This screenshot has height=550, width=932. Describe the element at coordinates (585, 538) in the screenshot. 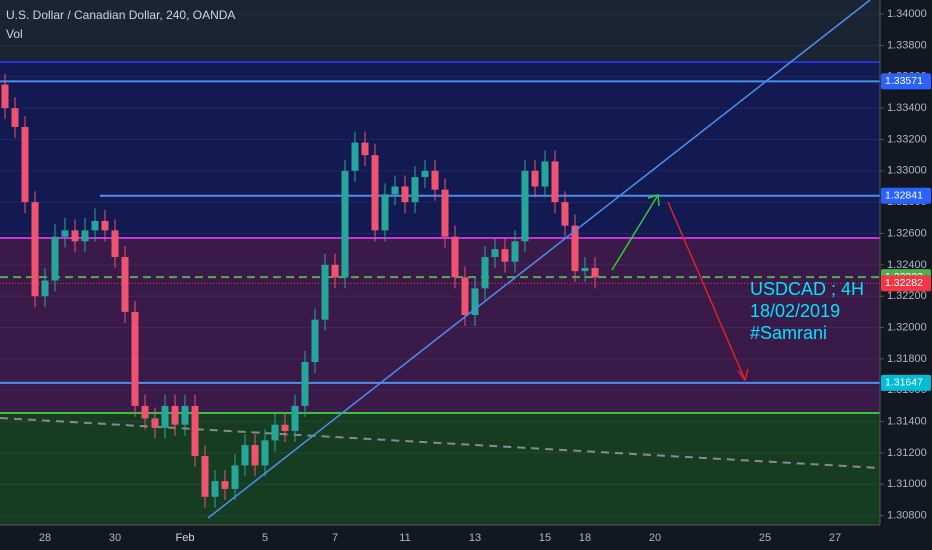

I see `x-tick-label: 18` at that location.